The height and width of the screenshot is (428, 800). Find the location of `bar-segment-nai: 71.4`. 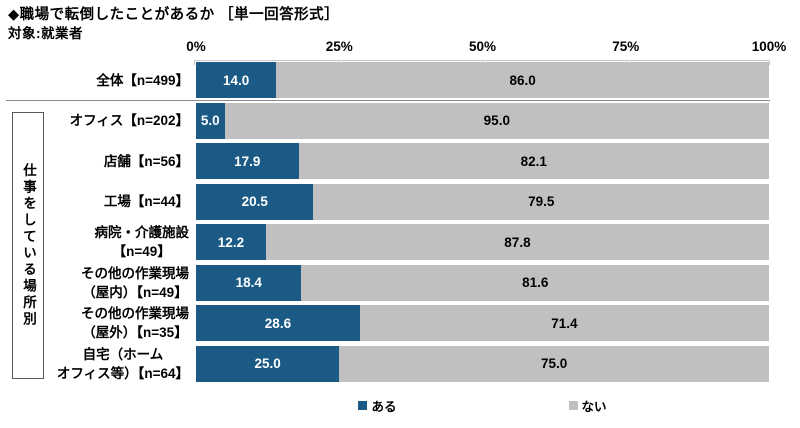

bar-segment-nai: 71.4 is located at coordinates (564, 323).